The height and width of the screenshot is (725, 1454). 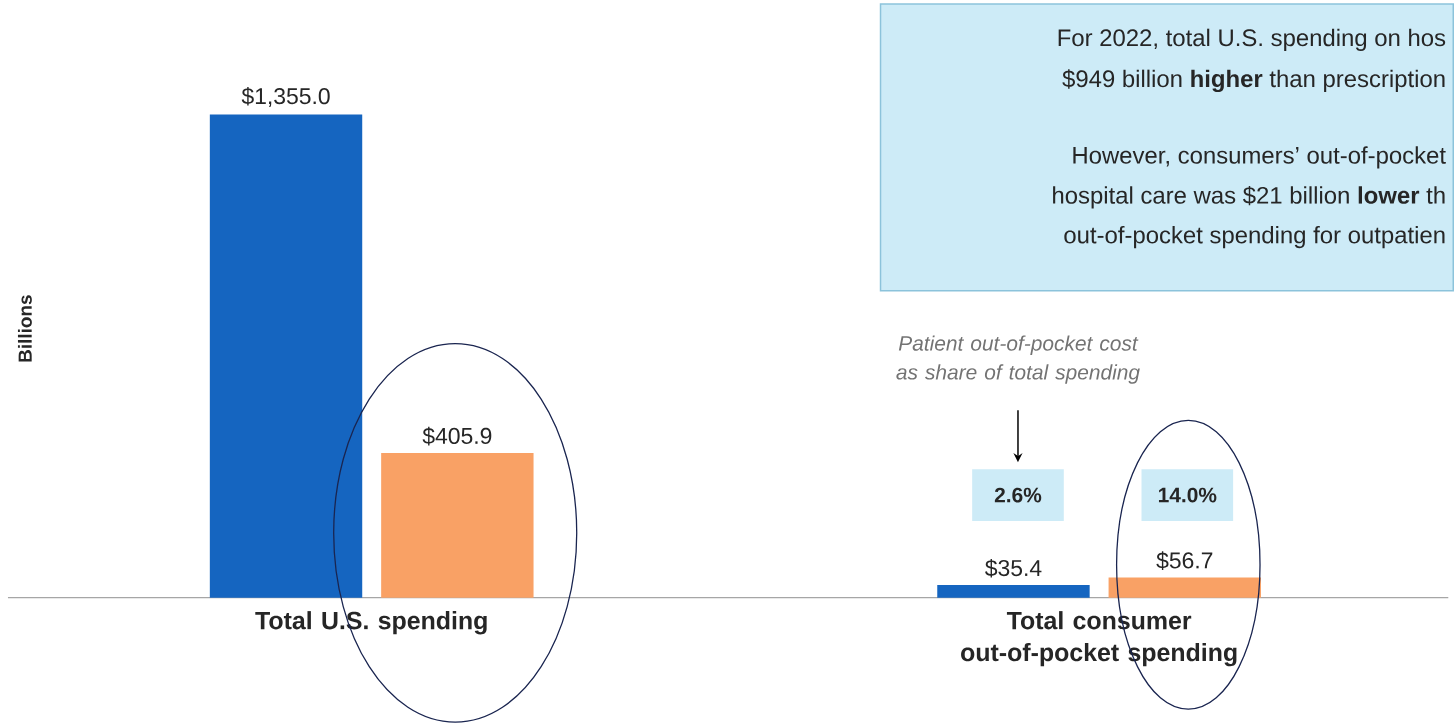 What do you see at coordinates (1013, 568) in the screenshot?
I see `data-label: $35.4` at bounding box center [1013, 568].